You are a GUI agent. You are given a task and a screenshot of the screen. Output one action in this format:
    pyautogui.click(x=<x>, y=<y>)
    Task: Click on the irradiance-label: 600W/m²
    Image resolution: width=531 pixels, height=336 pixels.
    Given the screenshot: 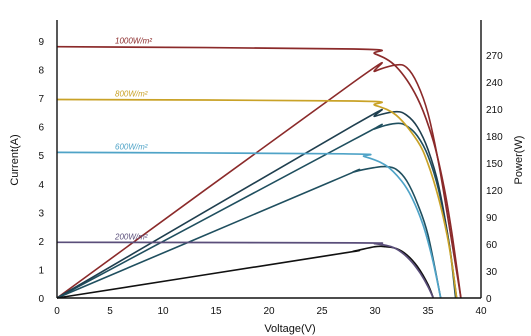 What is the action you would take?
    pyautogui.click(x=131, y=146)
    